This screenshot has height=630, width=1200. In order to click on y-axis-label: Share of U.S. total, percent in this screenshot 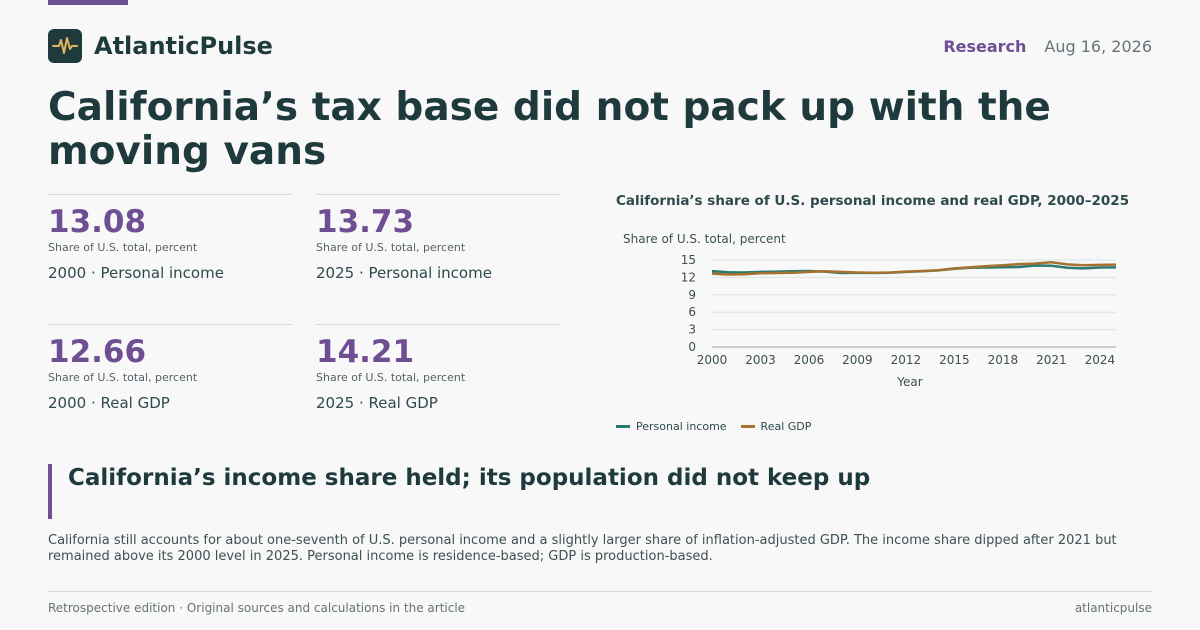, I will do `click(704, 239)`.